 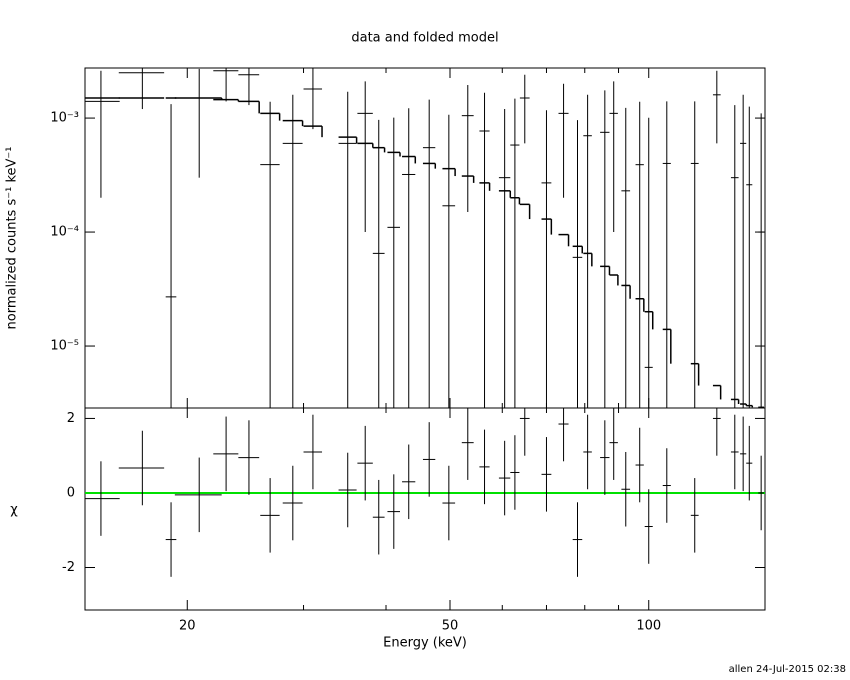 What do you see at coordinates (424, 38) in the screenshot?
I see `chart-title: data and folded model` at bounding box center [424, 38].